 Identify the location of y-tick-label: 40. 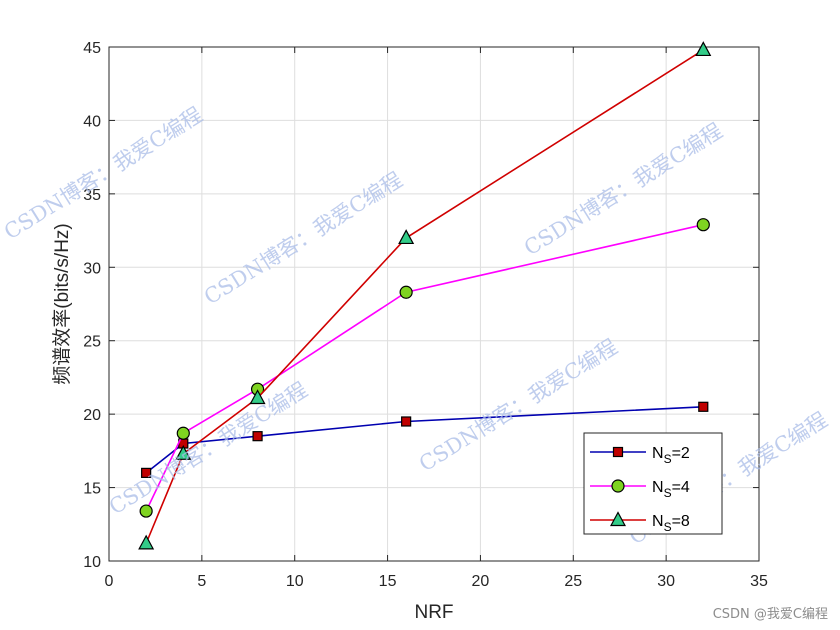
(92, 121).